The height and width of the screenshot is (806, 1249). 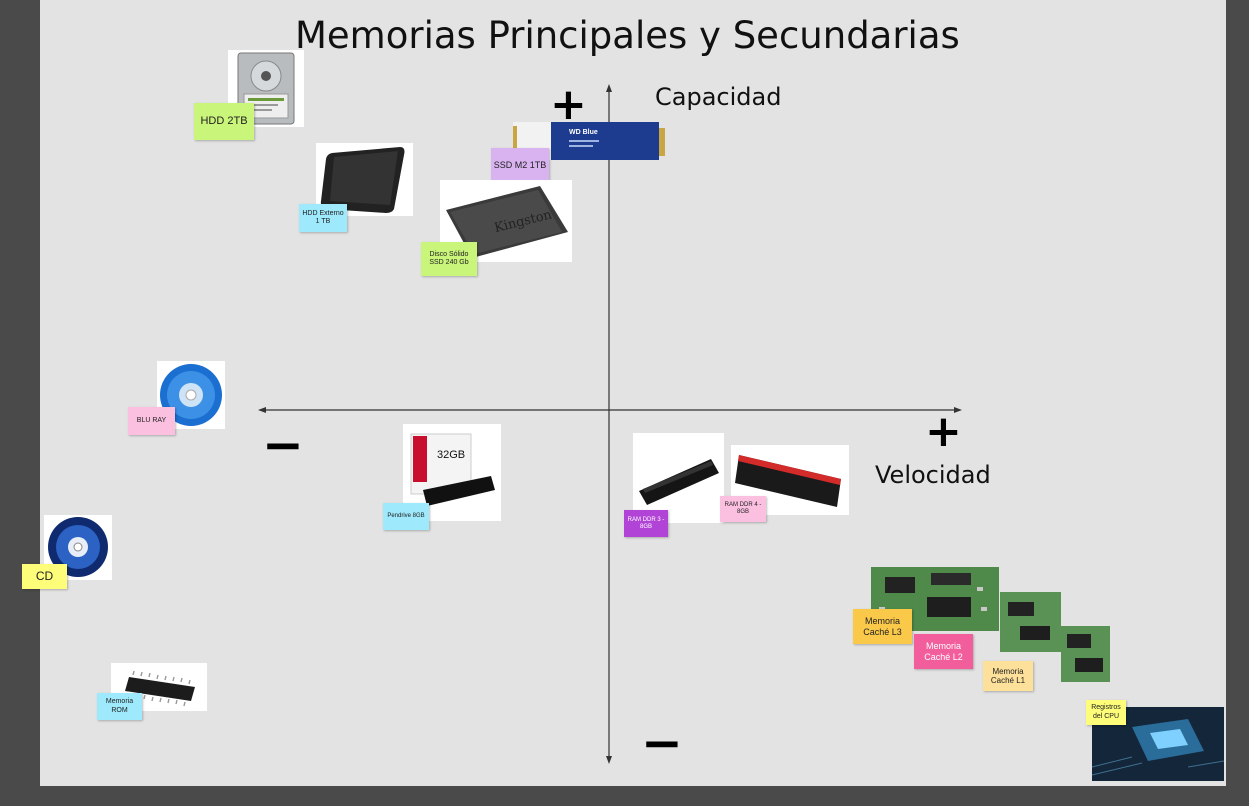 I want to click on vertical-axis, so click(x=609, y=424).